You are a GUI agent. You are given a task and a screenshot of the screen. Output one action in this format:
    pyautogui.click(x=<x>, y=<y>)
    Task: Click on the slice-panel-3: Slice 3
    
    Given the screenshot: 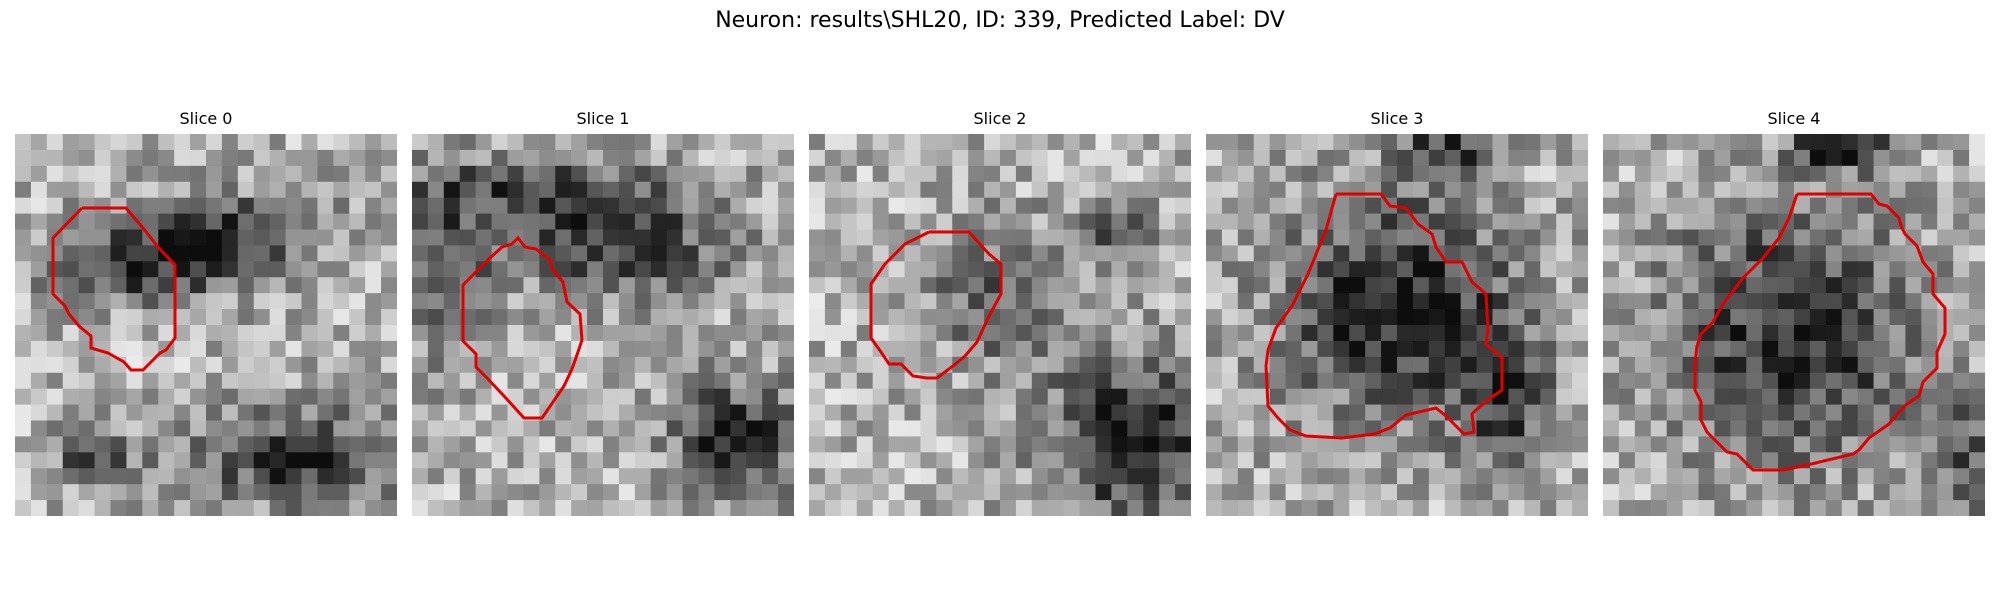 What is the action you would take?
    pyautogui.click(x=1397, y=312)
    